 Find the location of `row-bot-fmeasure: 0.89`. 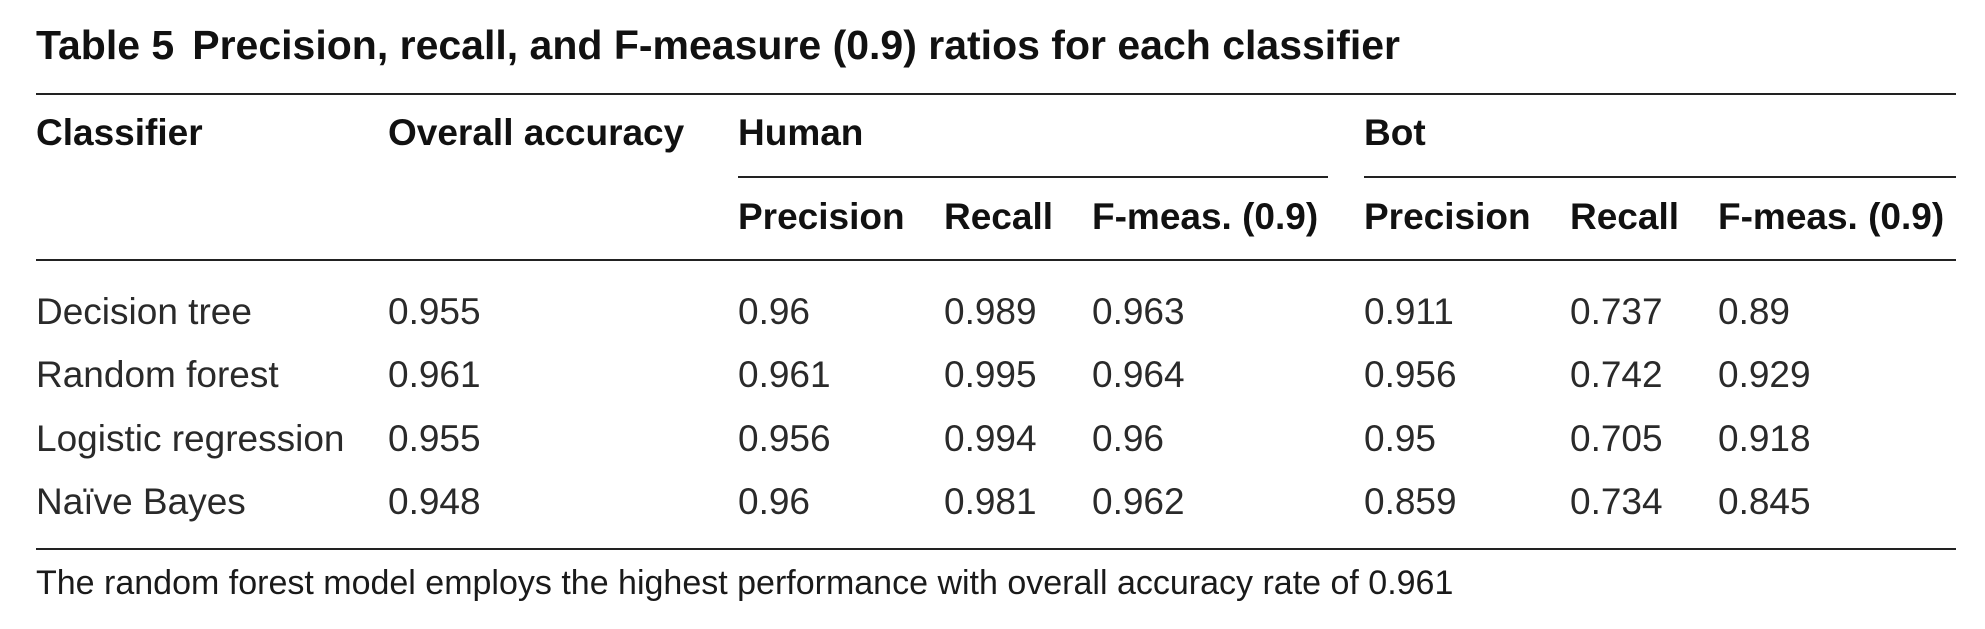

row-bot-fmeasure: 0.89 is located at coordinates (1754, 311).